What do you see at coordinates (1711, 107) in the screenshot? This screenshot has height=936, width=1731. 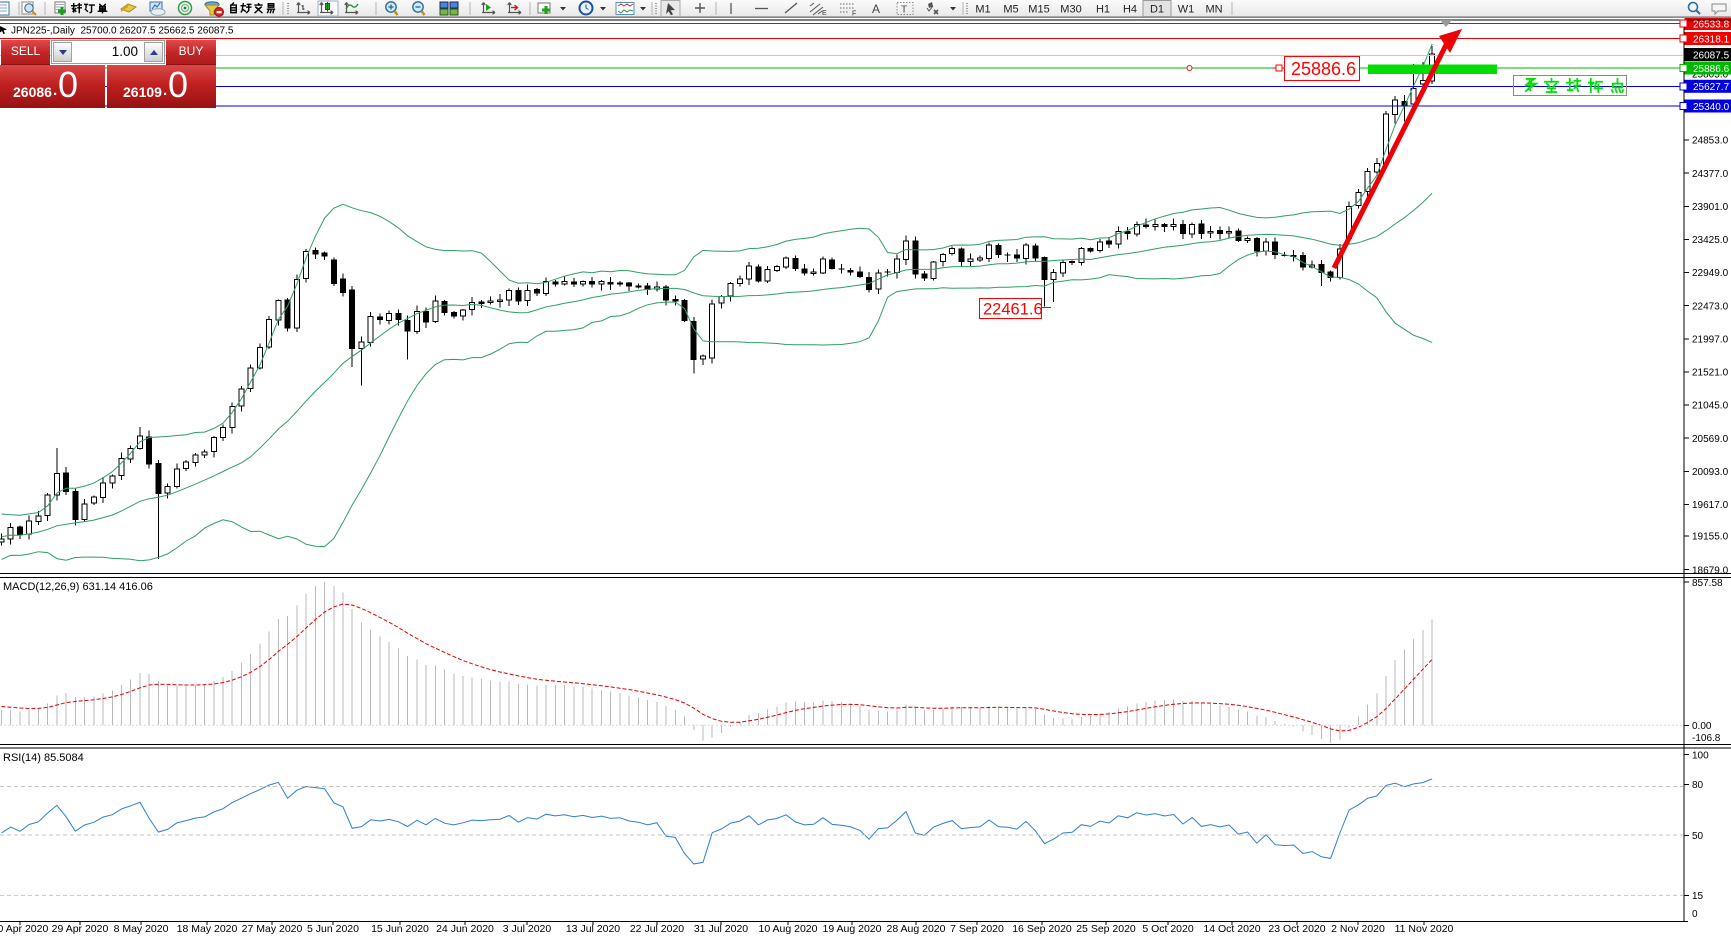 I see `svg-text: 25340.0` at bounding box center [1711, 107].